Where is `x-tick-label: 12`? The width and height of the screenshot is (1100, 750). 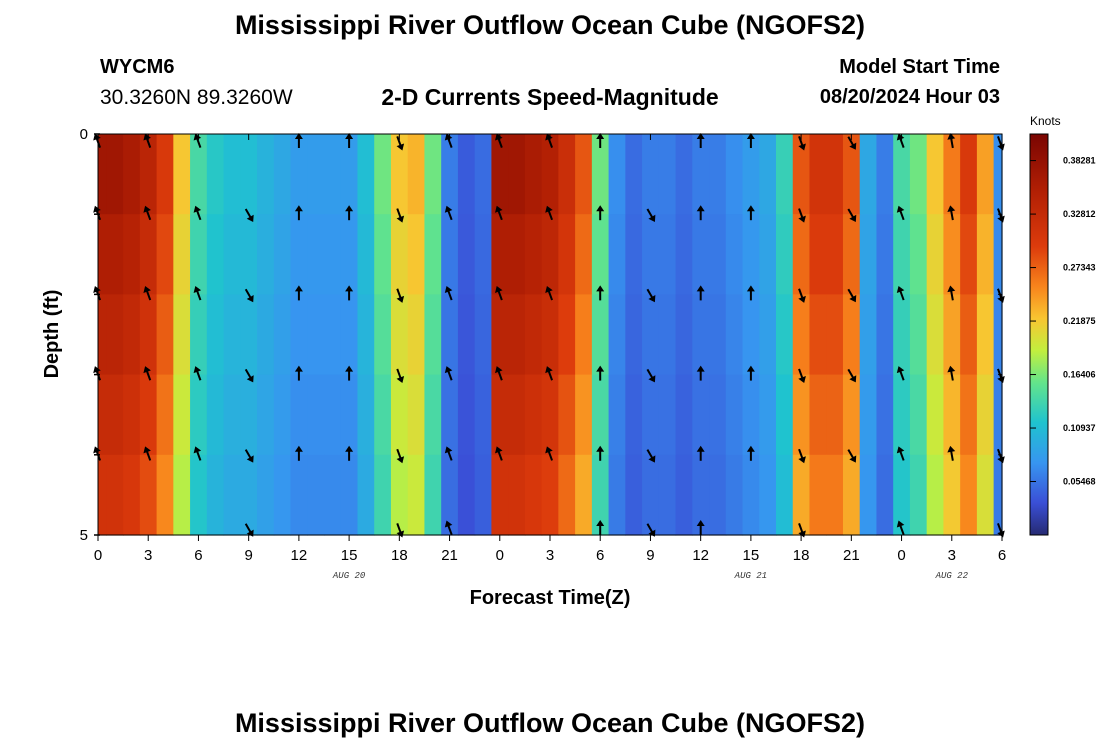 x-tick-label: 12 is located at coordinates (700, 555).